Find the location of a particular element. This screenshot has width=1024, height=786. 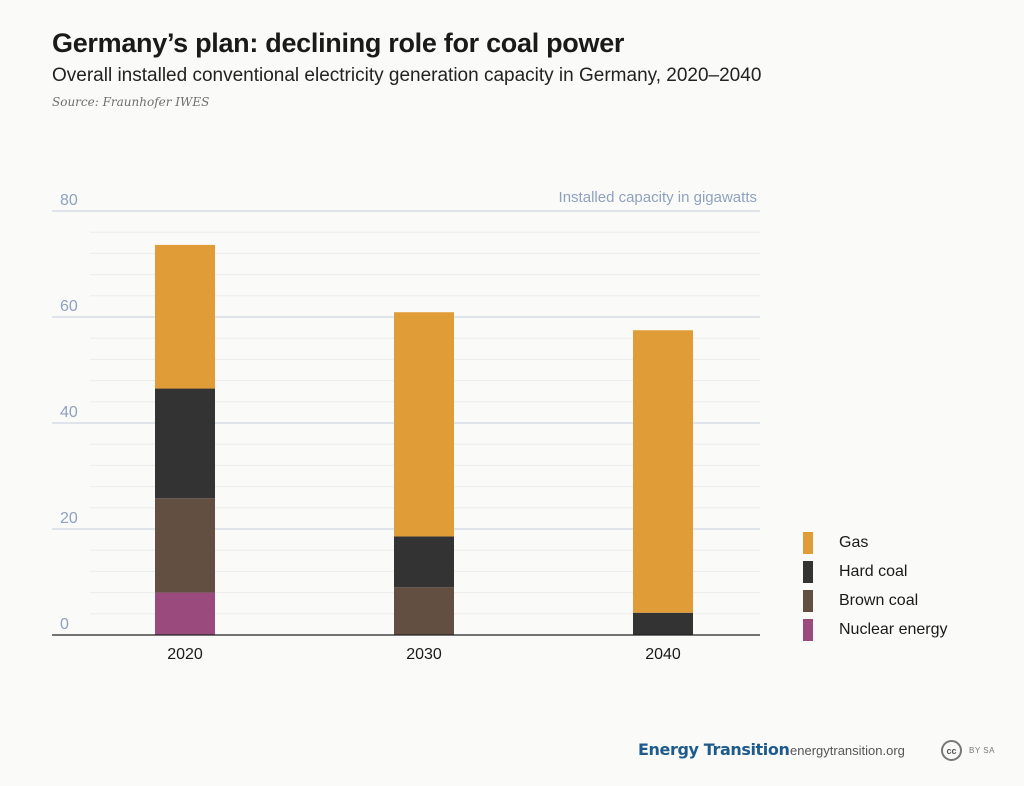

legend-label-hard-coal: Hard coal is located at coordinates (873, 571).